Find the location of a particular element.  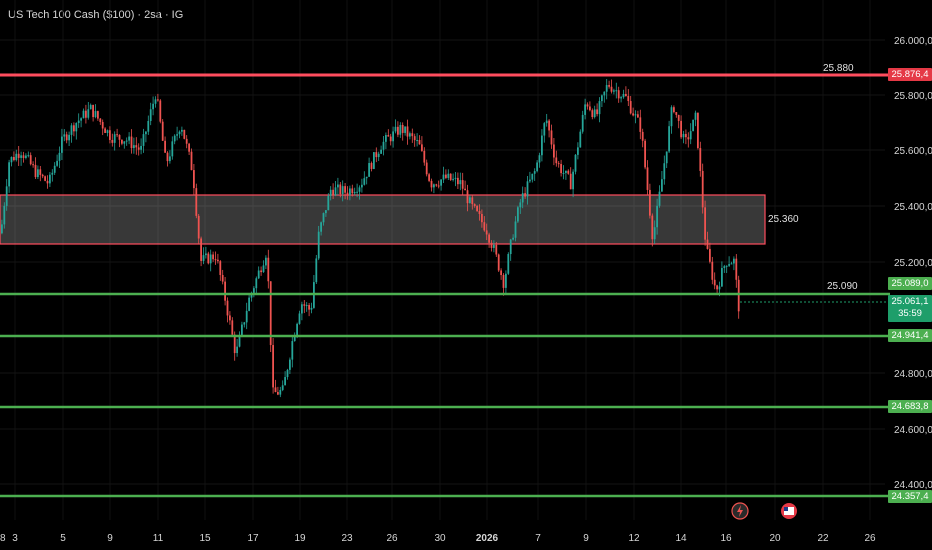

x-tick-label: 12 is located at coordinates (634, 538).